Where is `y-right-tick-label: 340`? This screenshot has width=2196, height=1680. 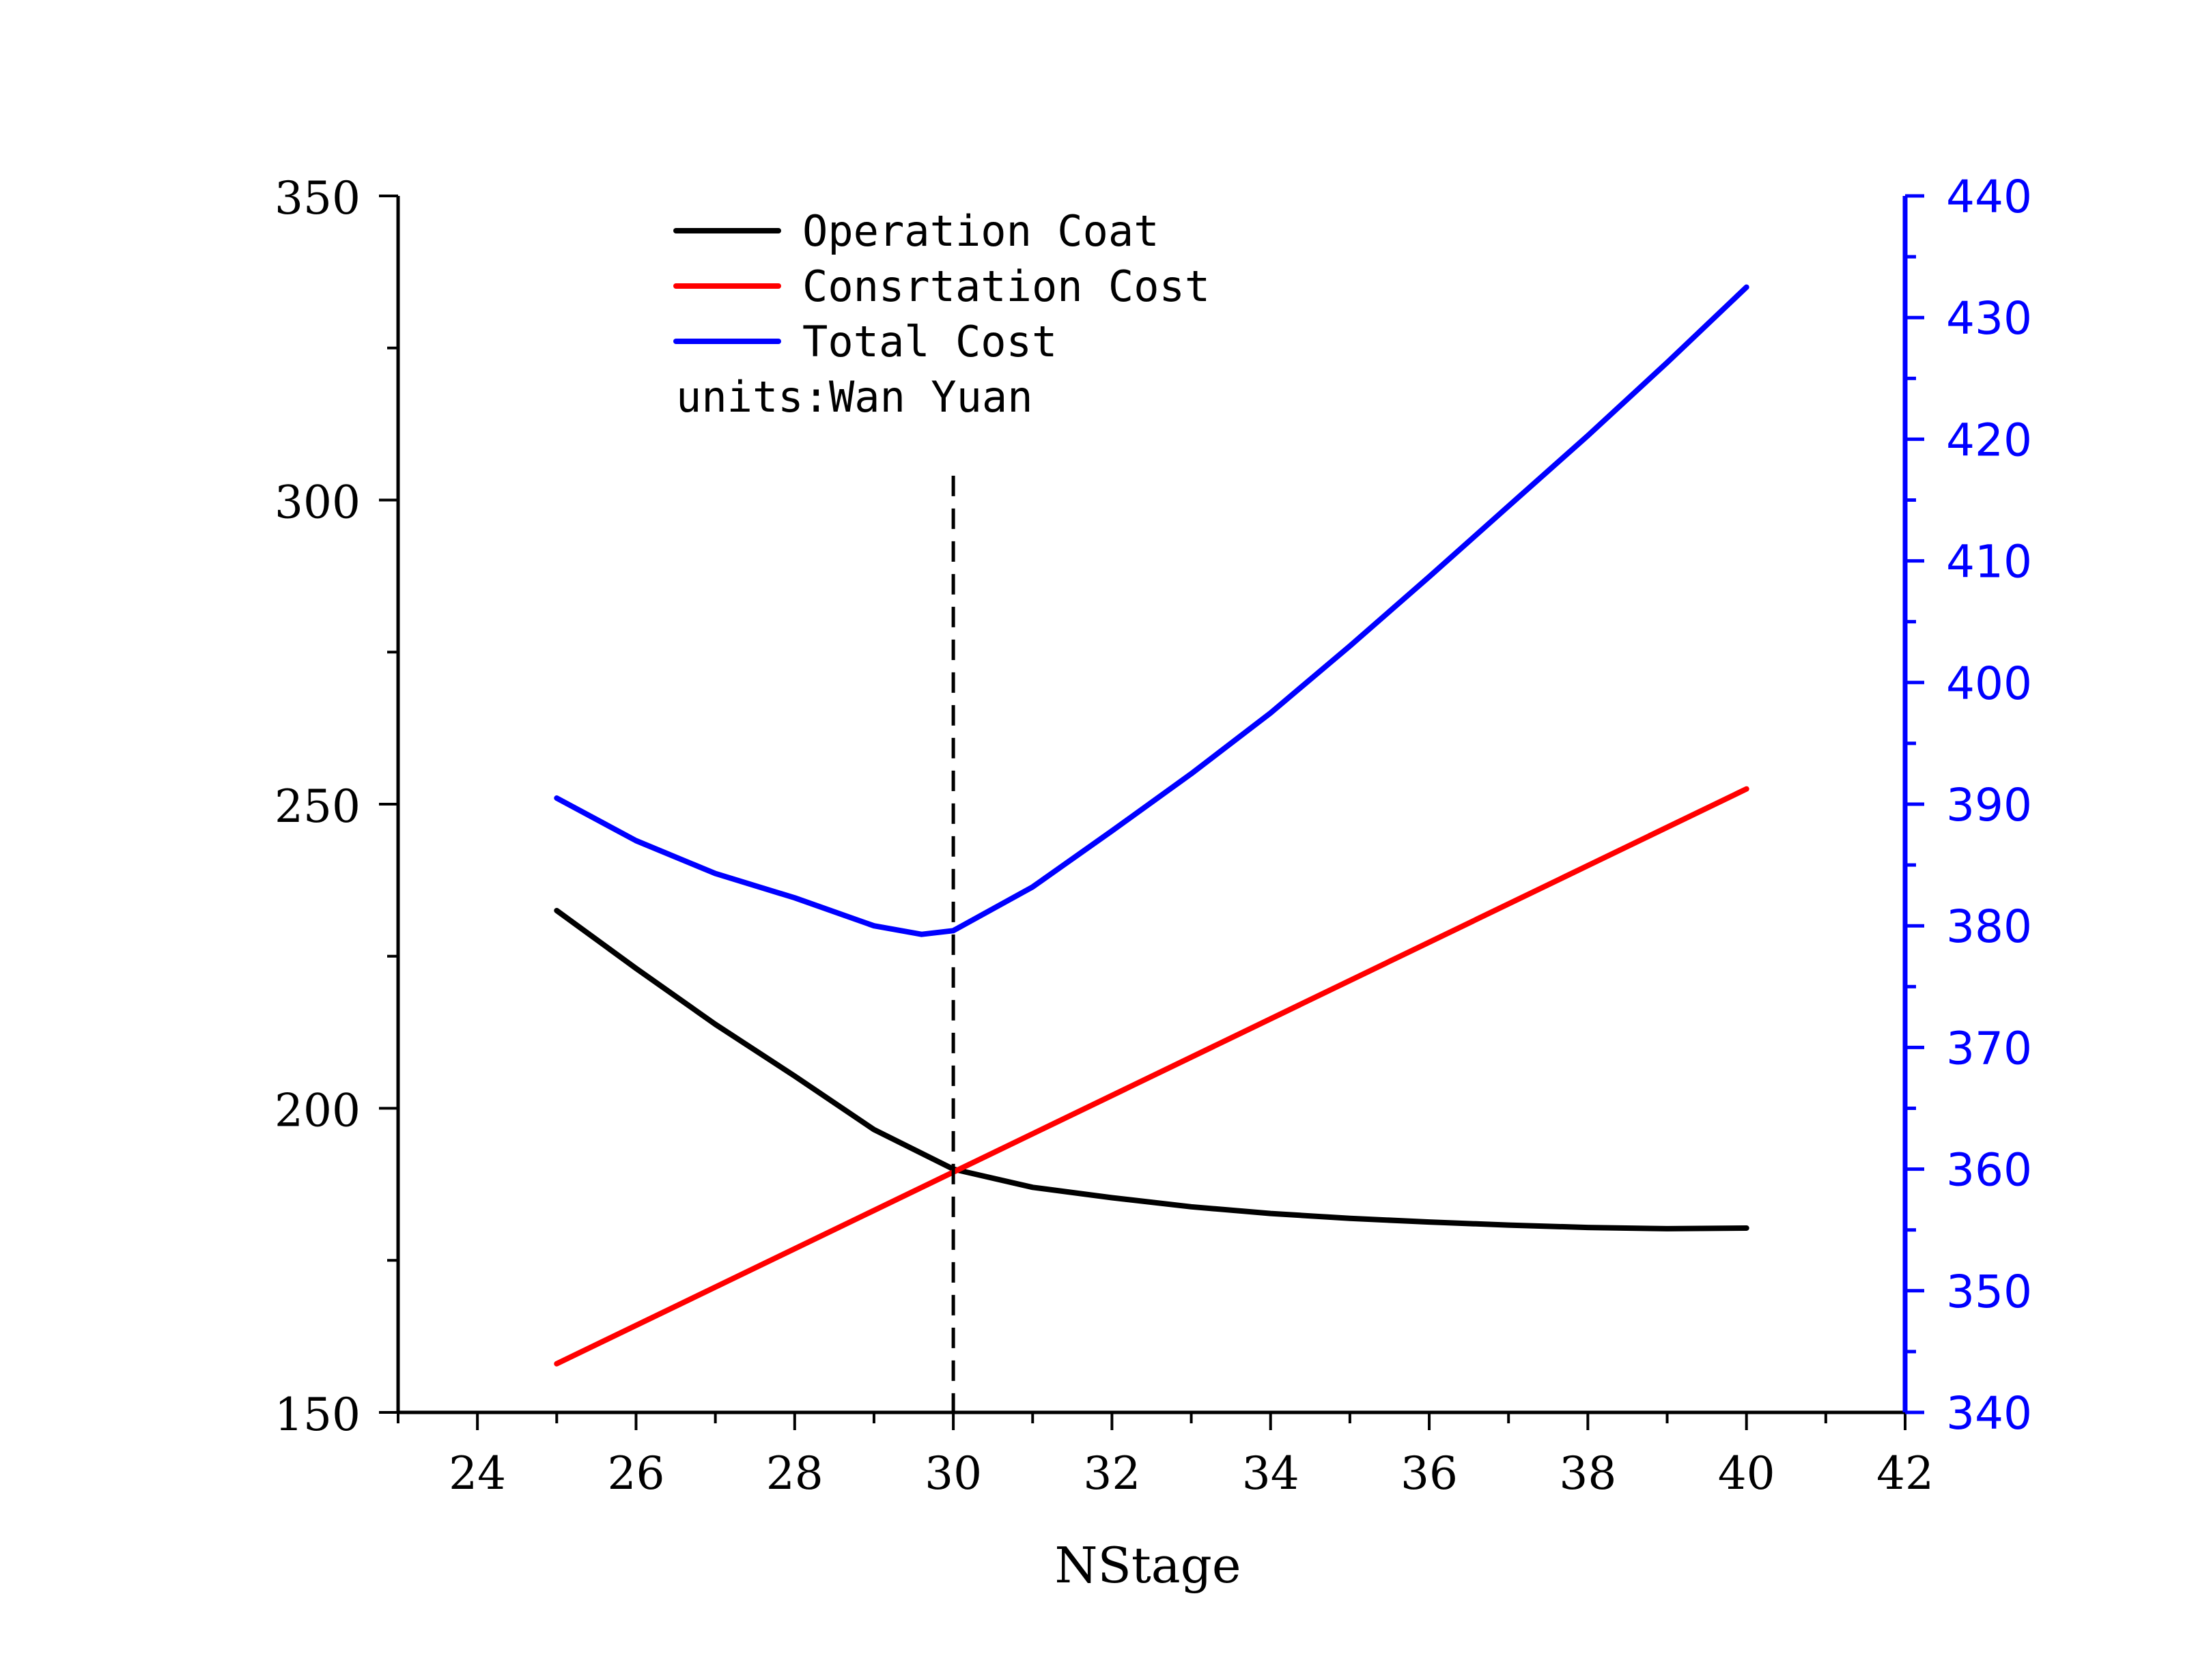
y-right-tick-label: 340 is located at coordinates (1989, 1413).